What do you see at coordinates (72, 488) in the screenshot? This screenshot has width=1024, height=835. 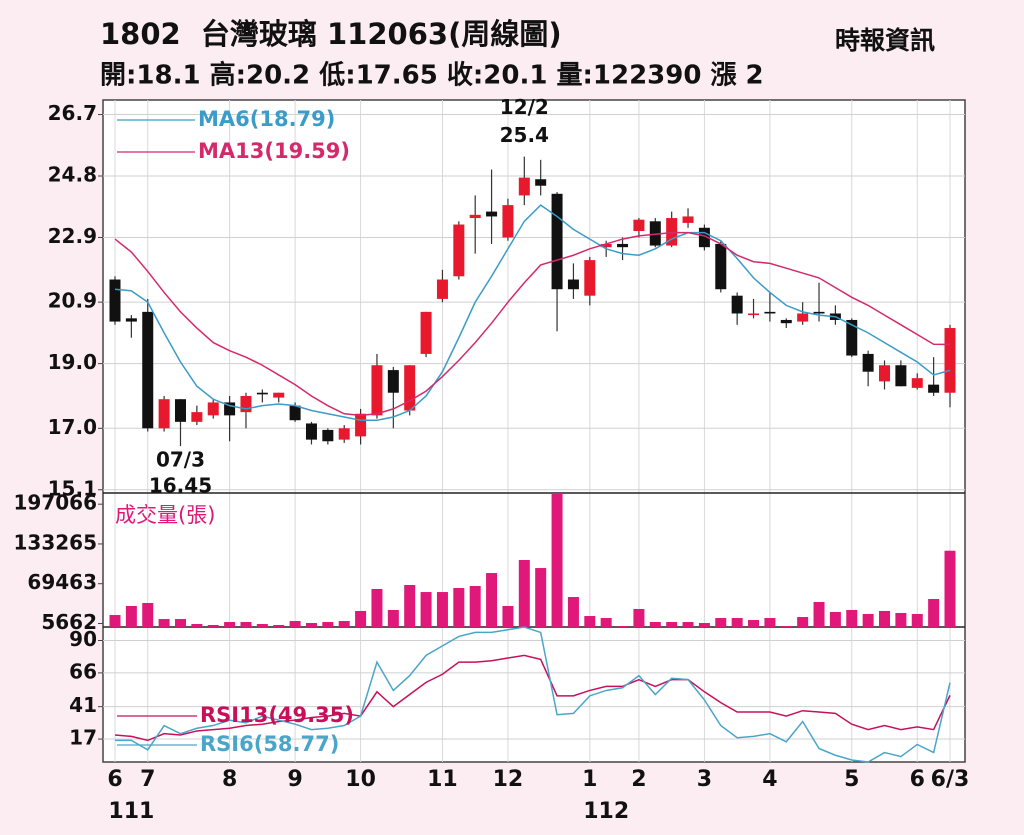 I see `y-tick-label: 15.1` at bounding box center [72, 488].